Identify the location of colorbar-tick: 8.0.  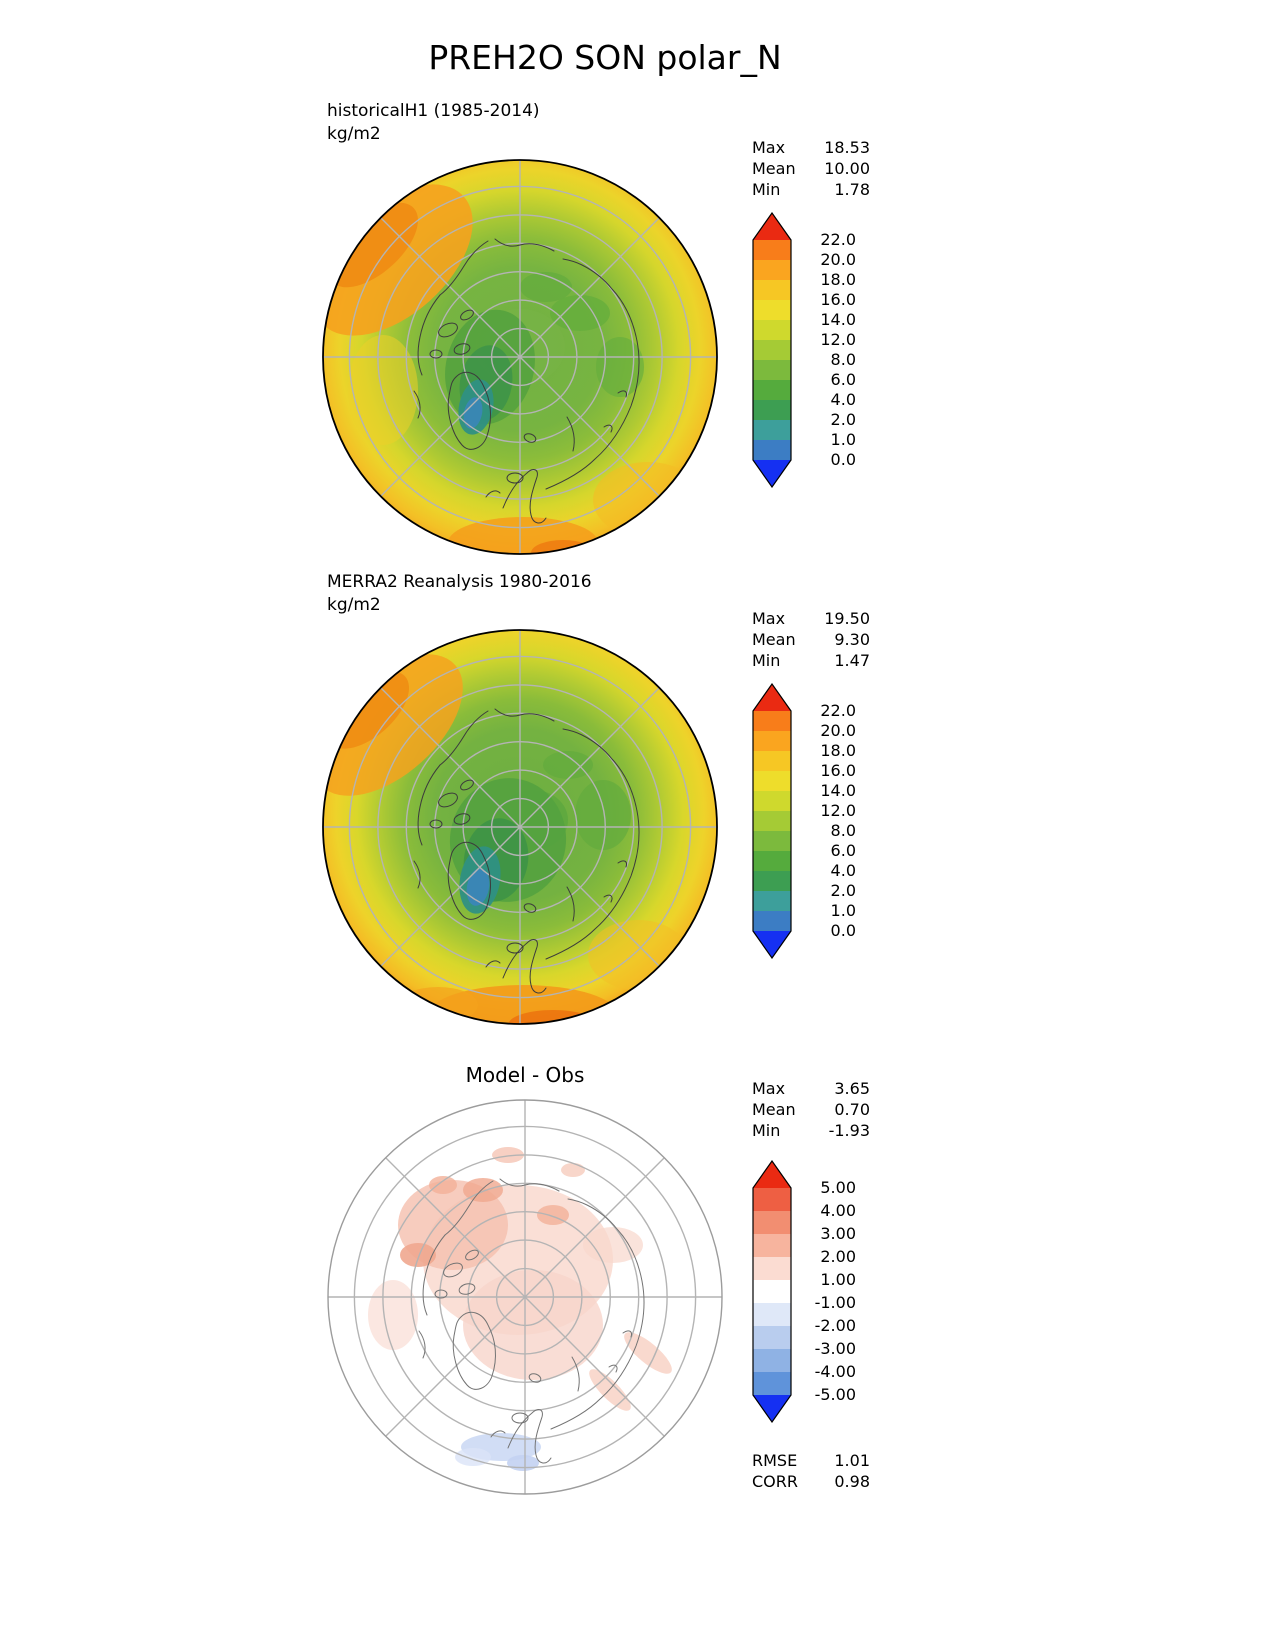
(843, 830).